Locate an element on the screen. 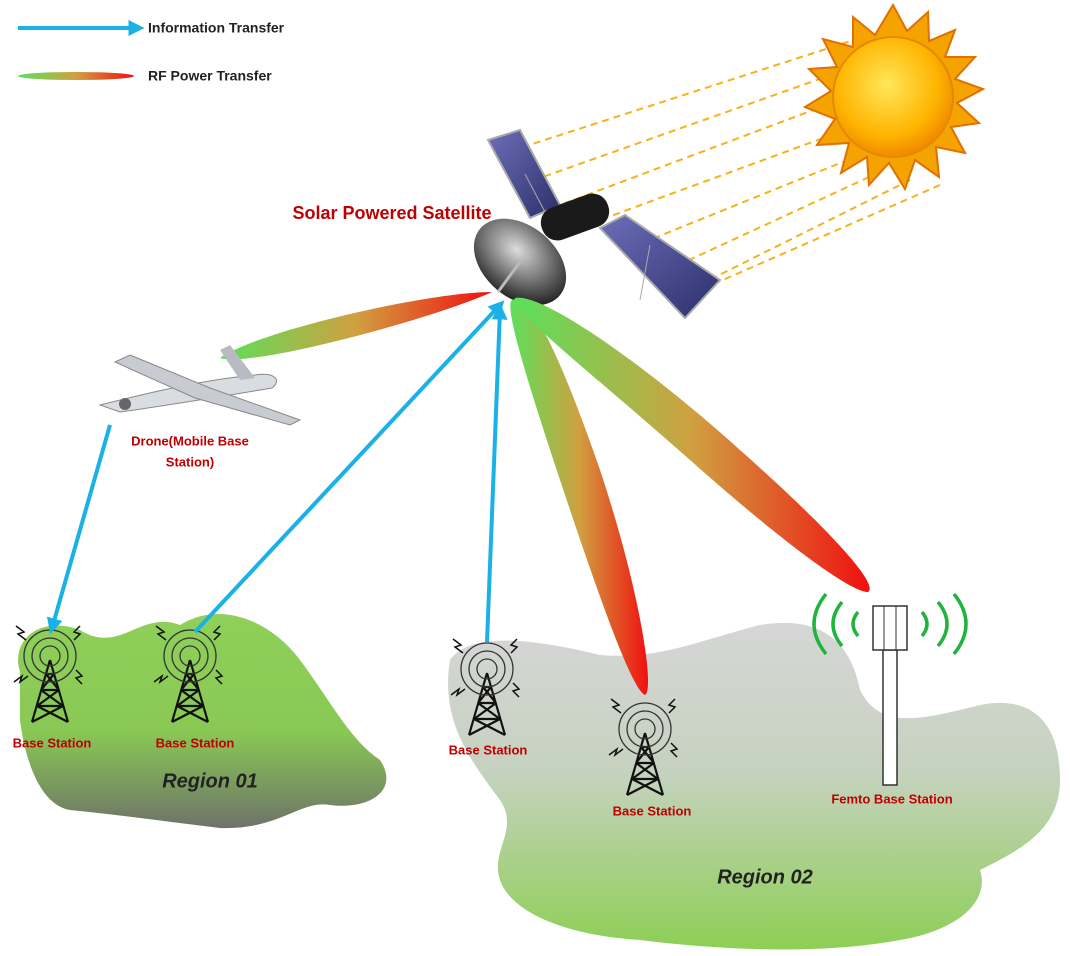 This screenshot has width=1070, height=956. sun is located at coordinates (894, 97).